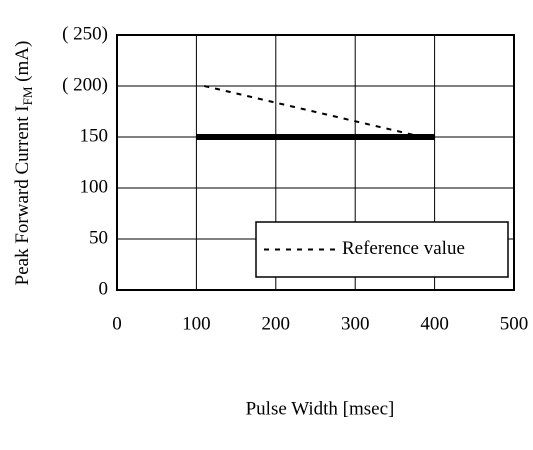  I want to click on x-axis-label: Pulse Width [msec], so click(320, 408).